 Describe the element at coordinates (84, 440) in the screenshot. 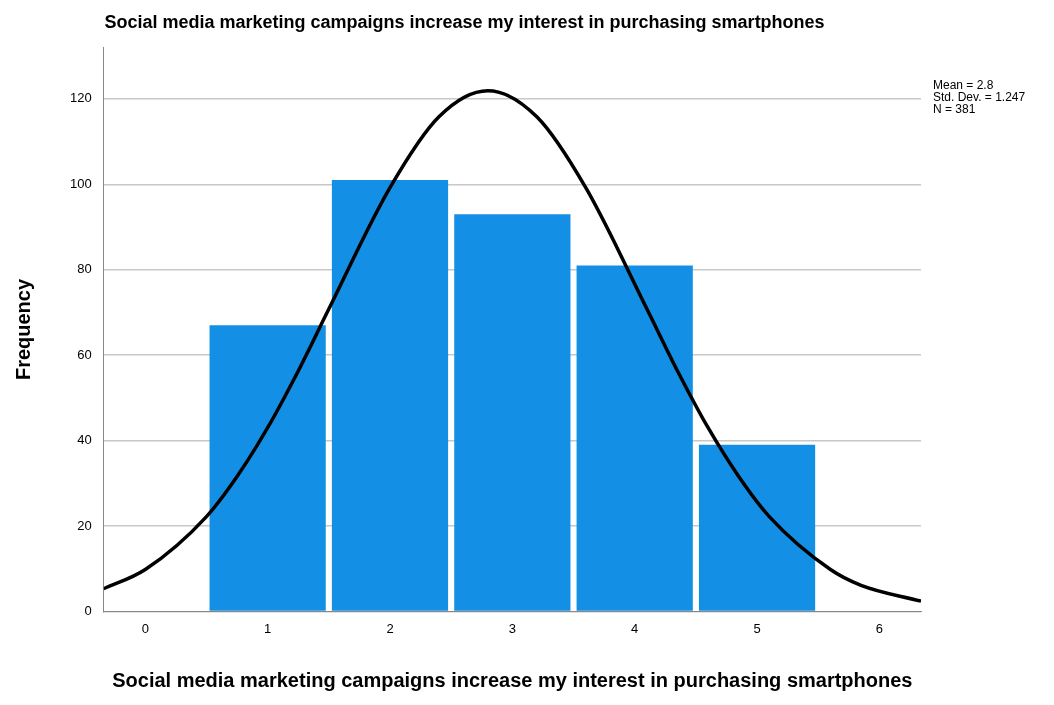

I see `y-tick-label: 40` at that location.